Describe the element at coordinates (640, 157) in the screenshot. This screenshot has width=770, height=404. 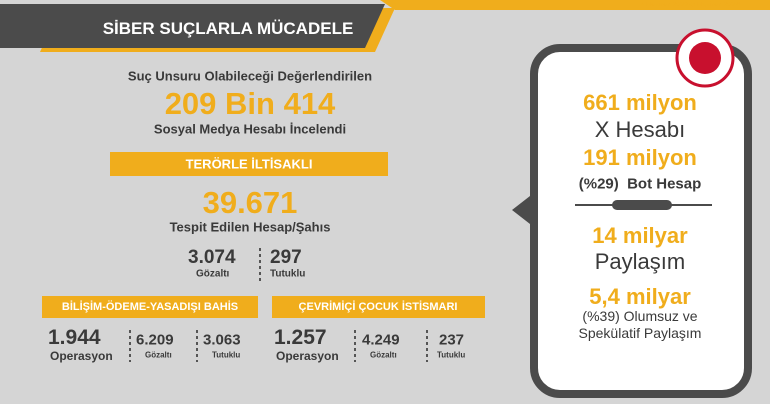
I see `panel-value: 191 milyon` at that location.